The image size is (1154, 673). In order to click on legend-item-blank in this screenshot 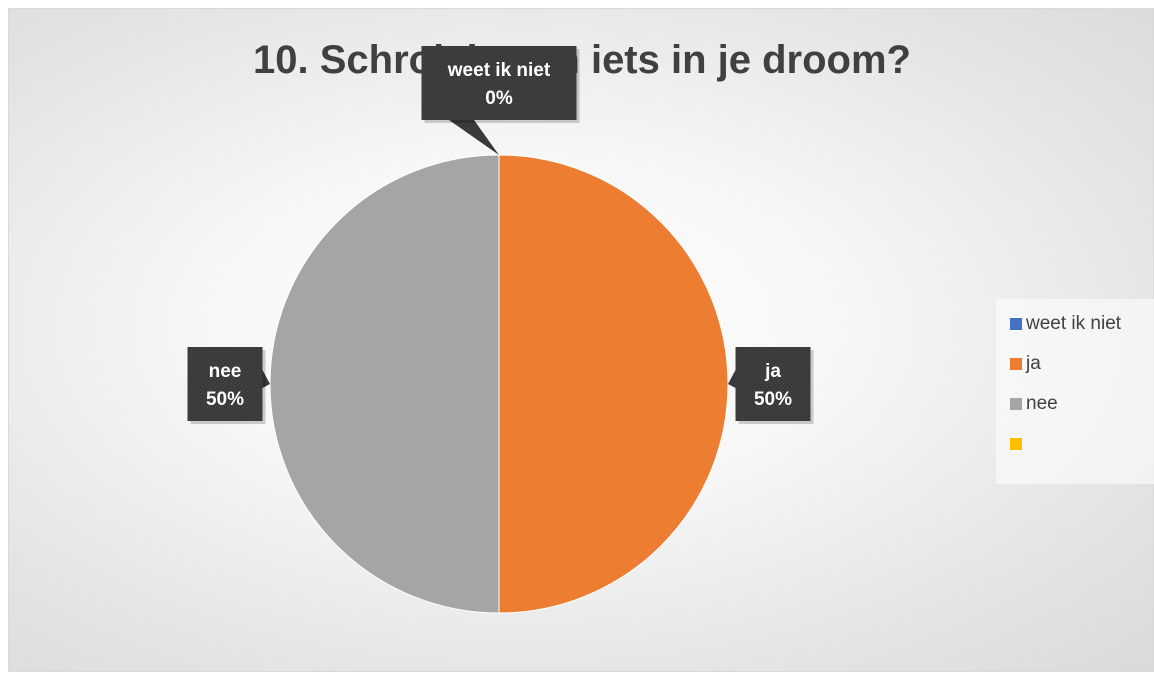, I will do `click(1018, 444)`.